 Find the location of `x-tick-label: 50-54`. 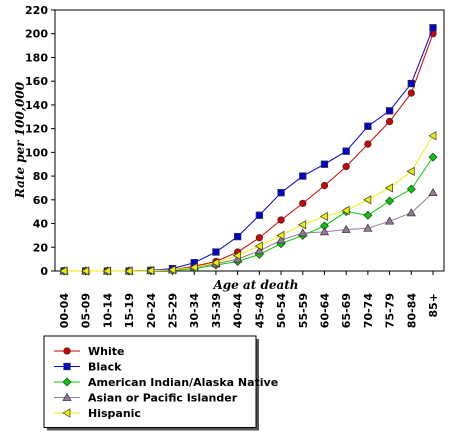

x-tick-label: 50-54 is located at coordinates (281, 311).